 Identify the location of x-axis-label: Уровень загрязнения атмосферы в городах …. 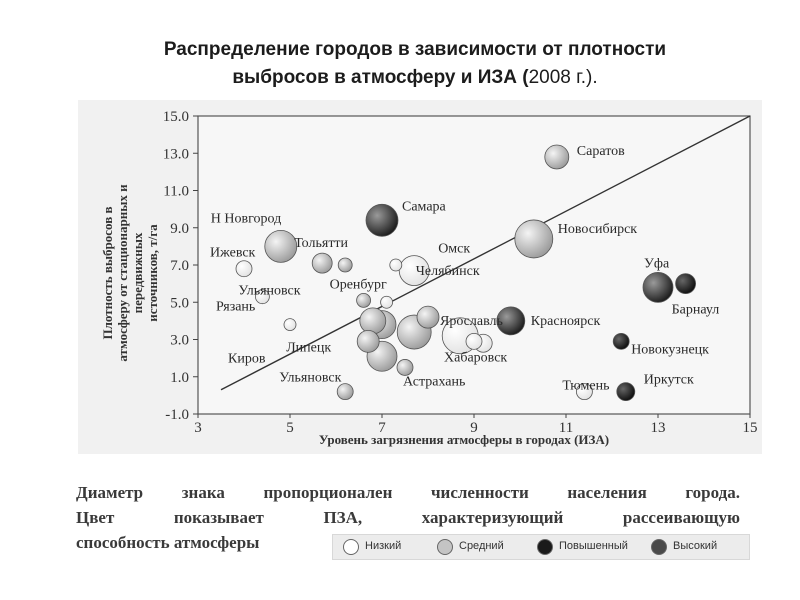
(464, 439).